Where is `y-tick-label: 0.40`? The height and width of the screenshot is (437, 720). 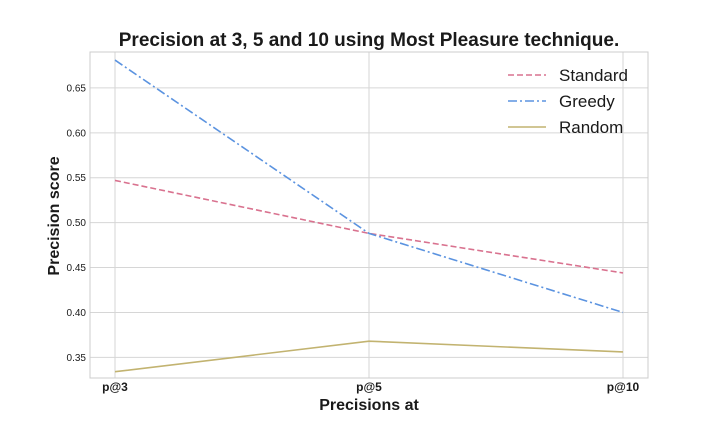
y-tick-label: 0.40 is located at coordinates (77, 313).